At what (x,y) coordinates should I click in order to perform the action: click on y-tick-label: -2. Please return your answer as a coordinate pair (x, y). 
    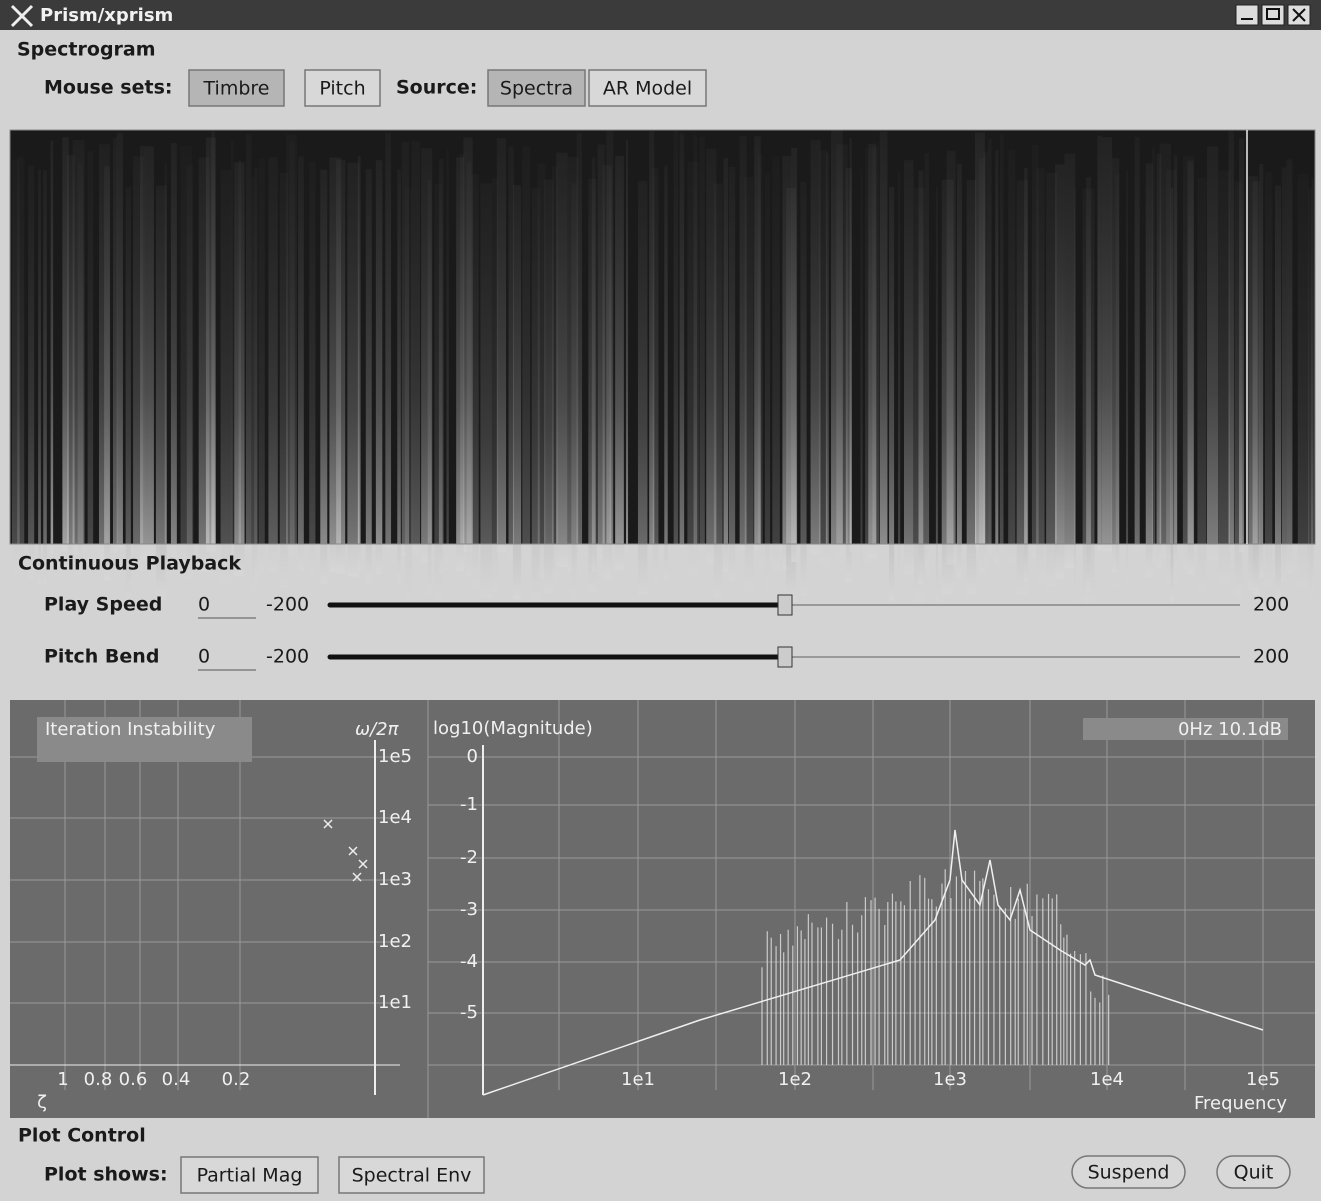
    Looking at the image, I should click on (469, 857).